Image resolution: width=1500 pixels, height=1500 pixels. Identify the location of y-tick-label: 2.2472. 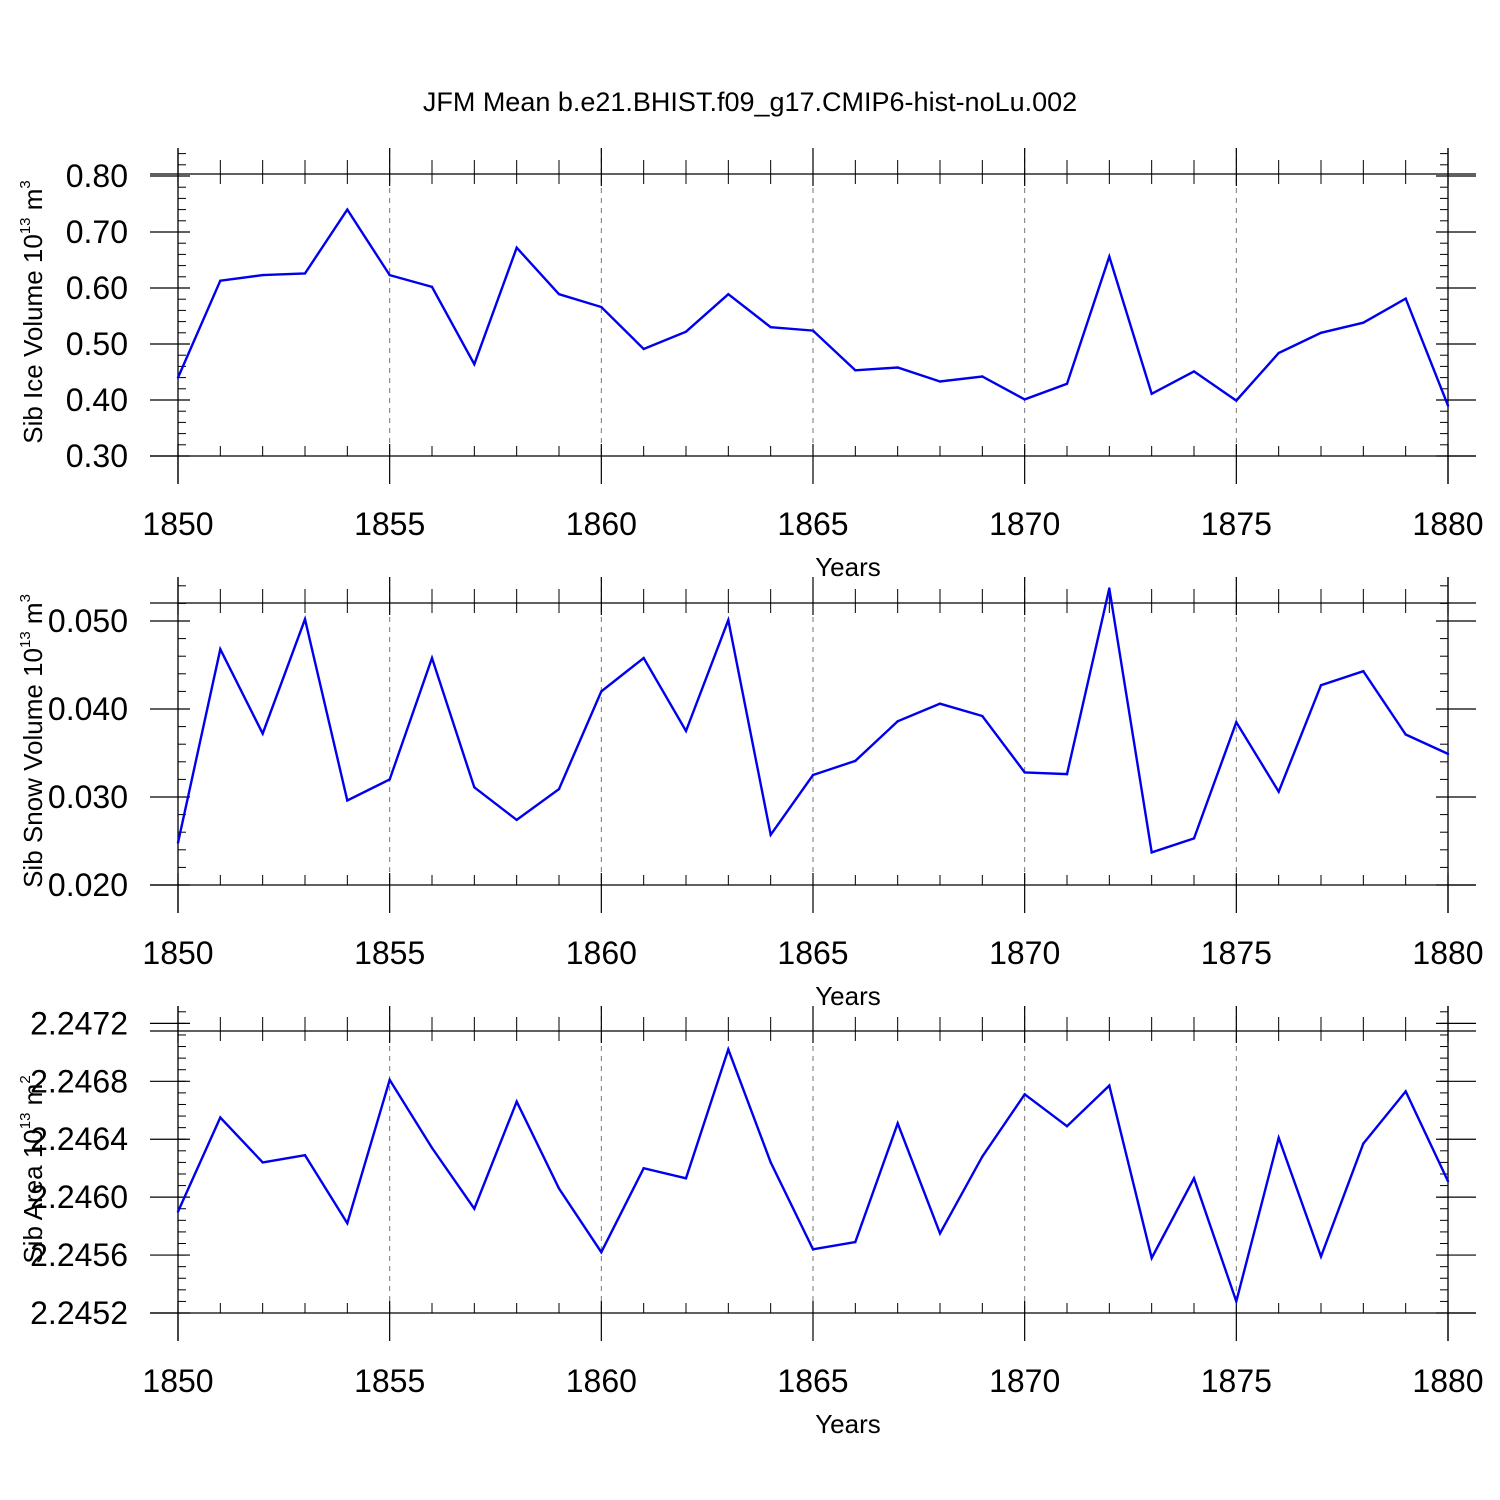
(79, 1023).